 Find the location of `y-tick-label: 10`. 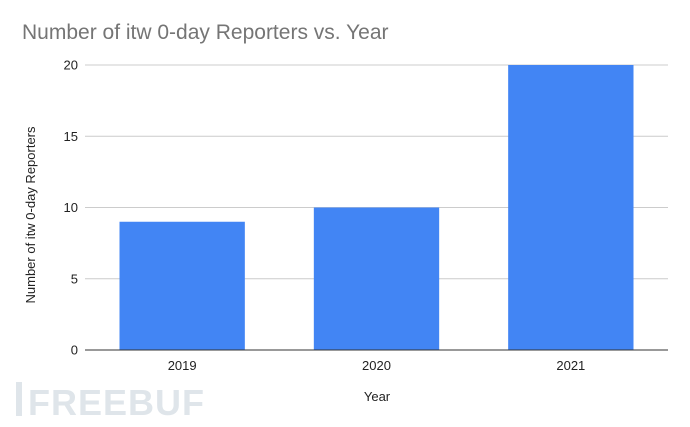

y-tick-label: 10 is located at coordinates (71, 207).